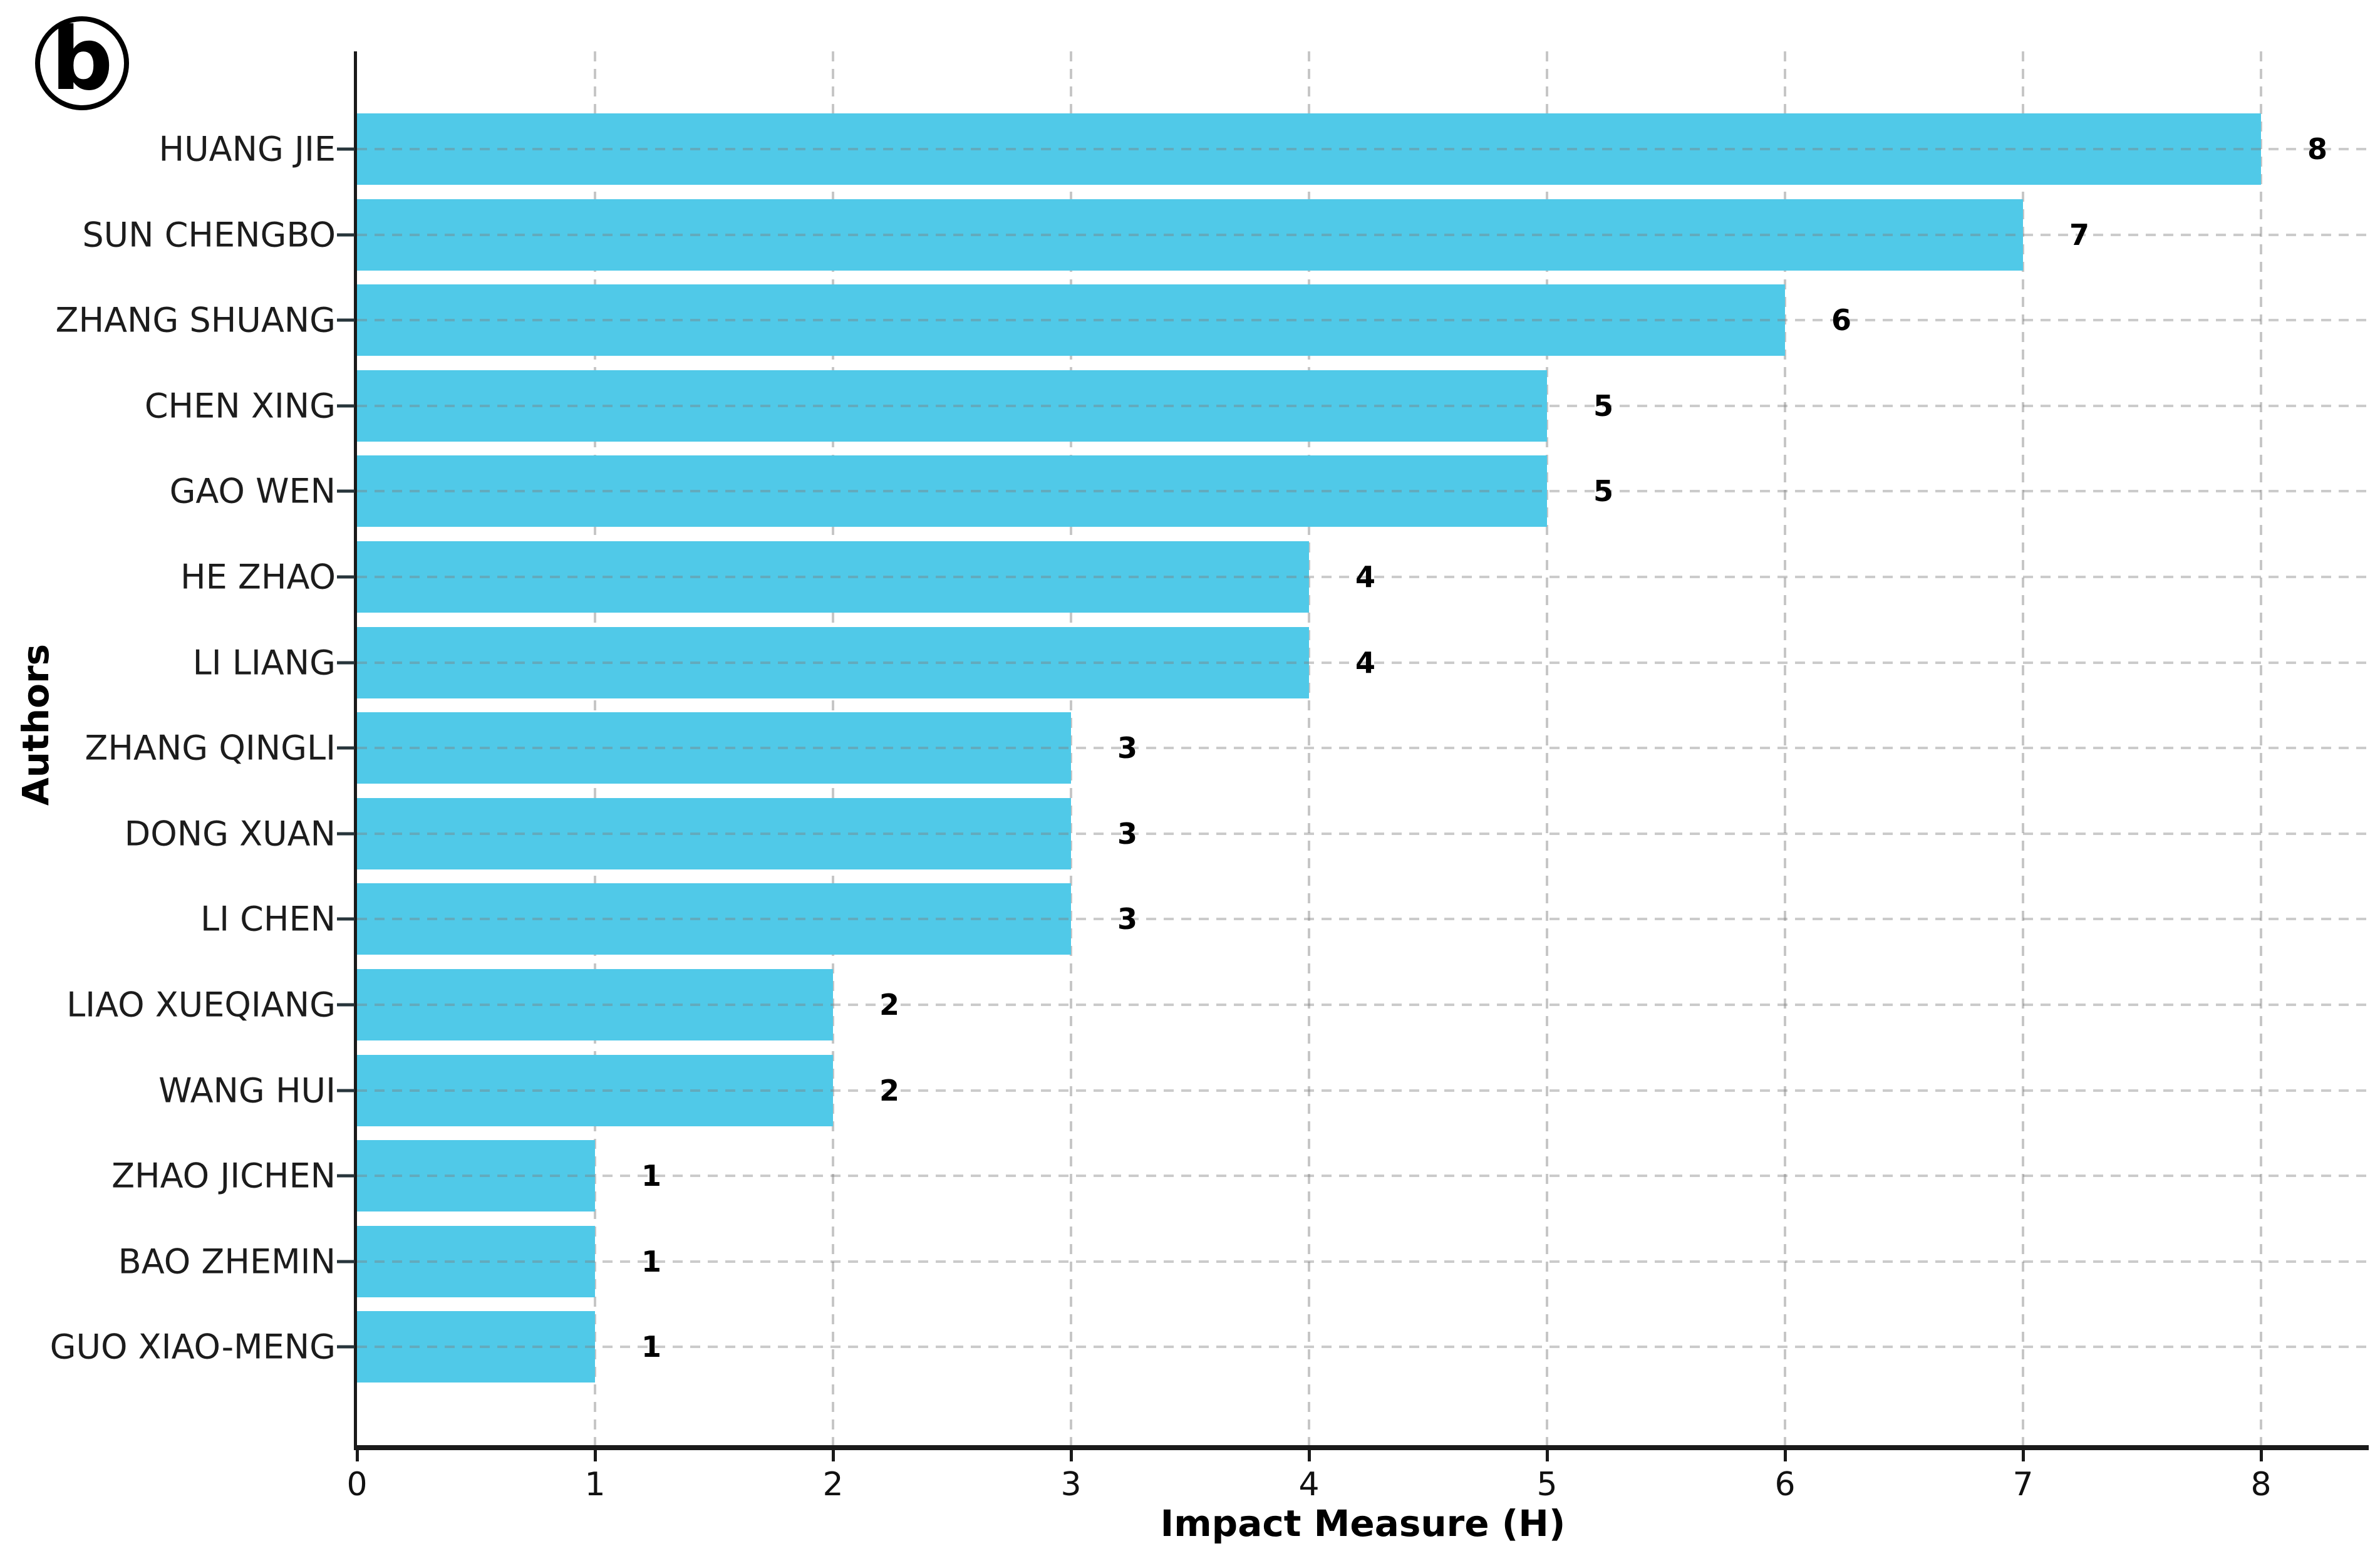  What do you see at coordinates (201, 1005) in the screenshot?
I see `author-label: LIAO XUEQIANG` at bounding box center [201, 1005].